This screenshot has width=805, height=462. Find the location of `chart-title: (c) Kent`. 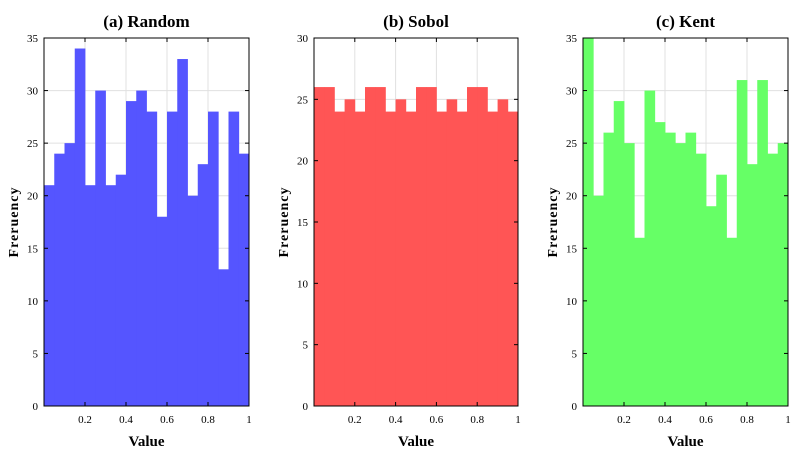

chart-title: (c) Kent is located at coordinates (685, 21).